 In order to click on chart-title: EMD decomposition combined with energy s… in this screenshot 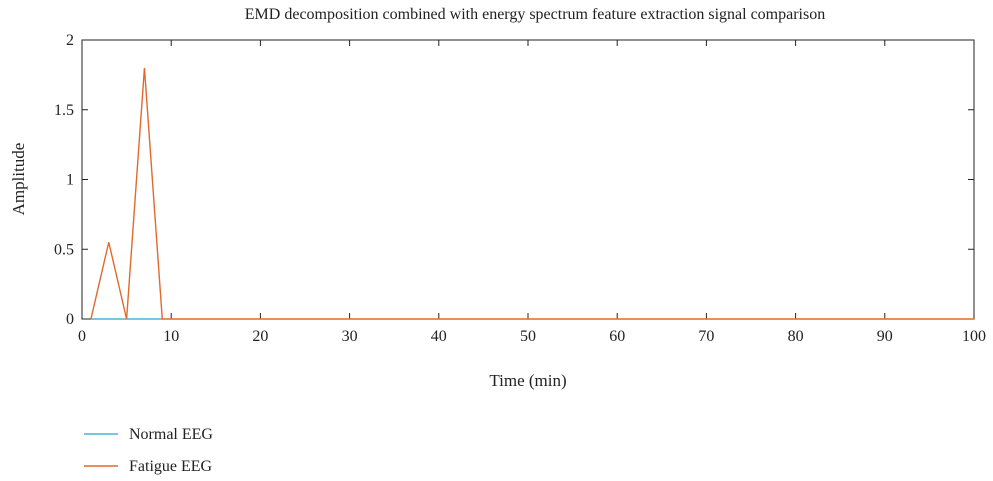, I will do `click(535, 14)`.